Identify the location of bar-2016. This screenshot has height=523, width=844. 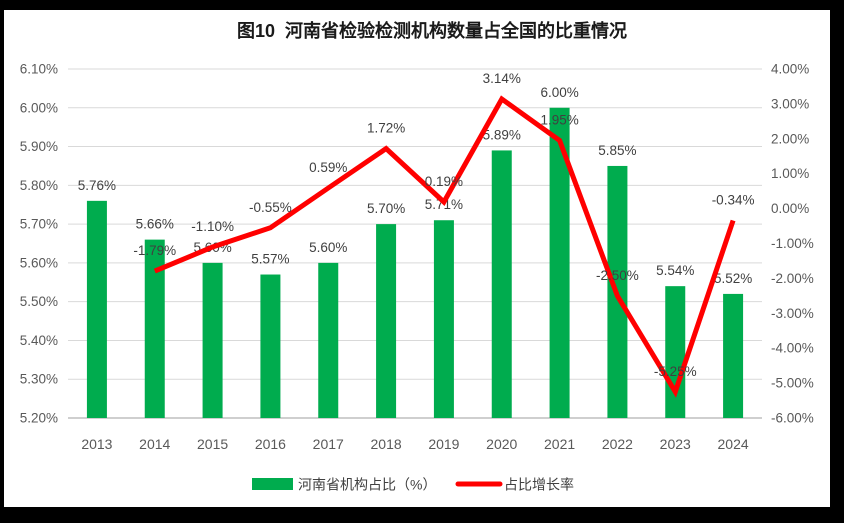
(270, 346).